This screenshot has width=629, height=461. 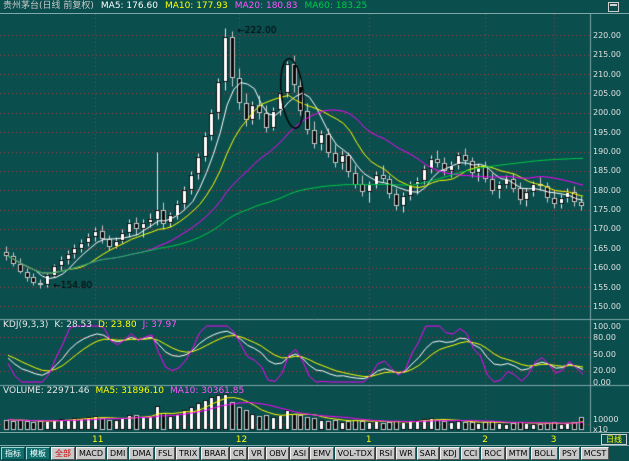 I want to click on axis-label: 205.00, so click(x=607, y=93).